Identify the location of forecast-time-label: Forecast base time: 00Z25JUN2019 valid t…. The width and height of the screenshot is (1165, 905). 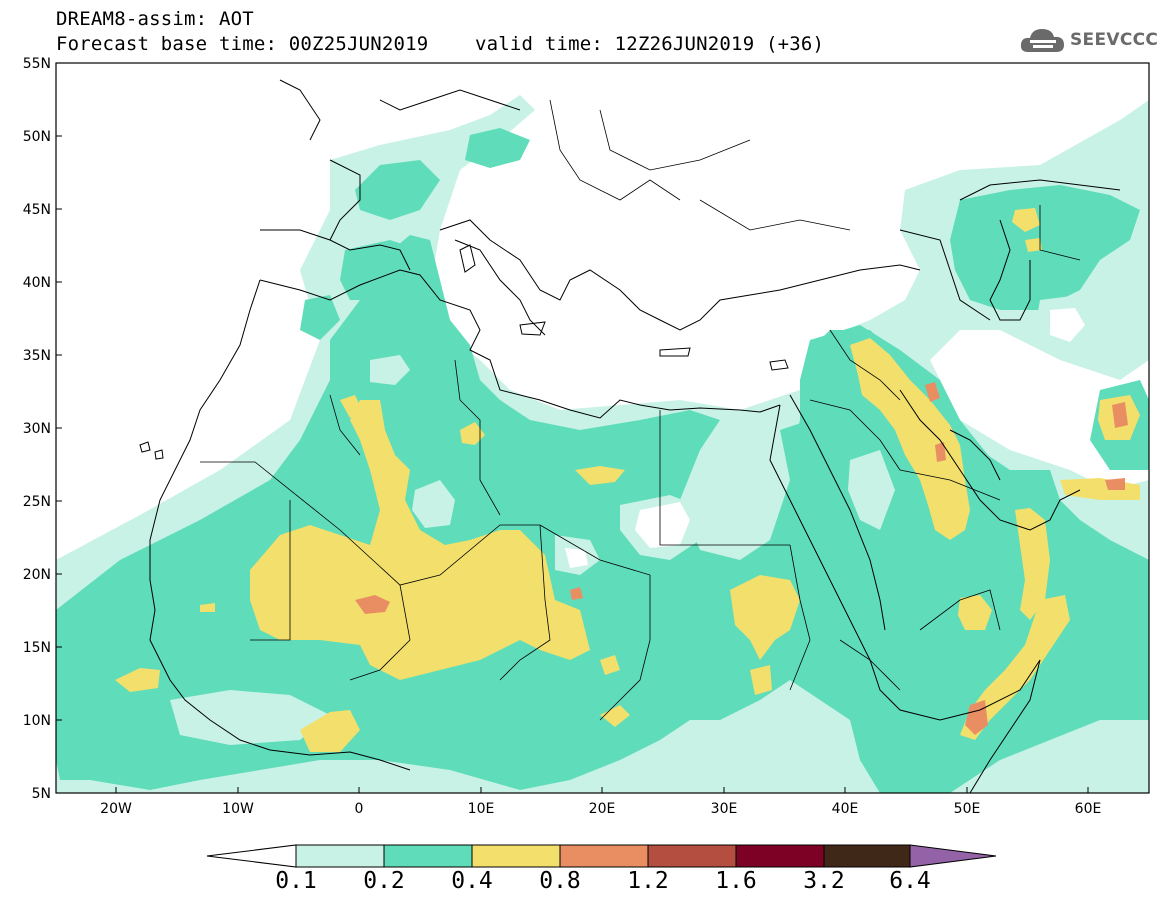
(440, 44).